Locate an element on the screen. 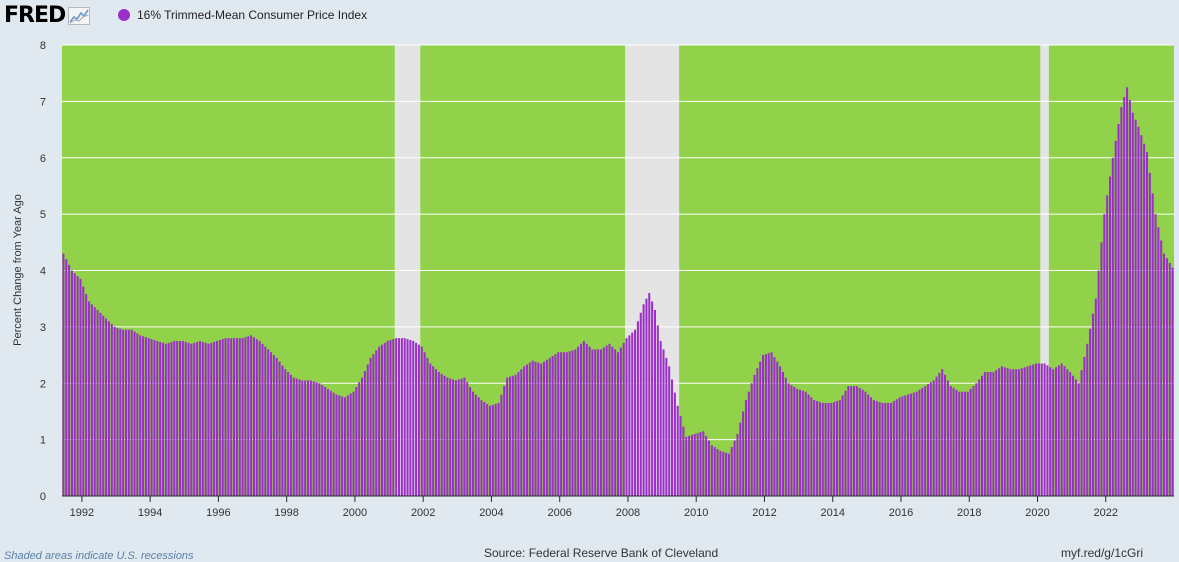  y-axis-ticks: 0 1 2 3 4 5 6 7 8 is located at coordinates (43, 271).